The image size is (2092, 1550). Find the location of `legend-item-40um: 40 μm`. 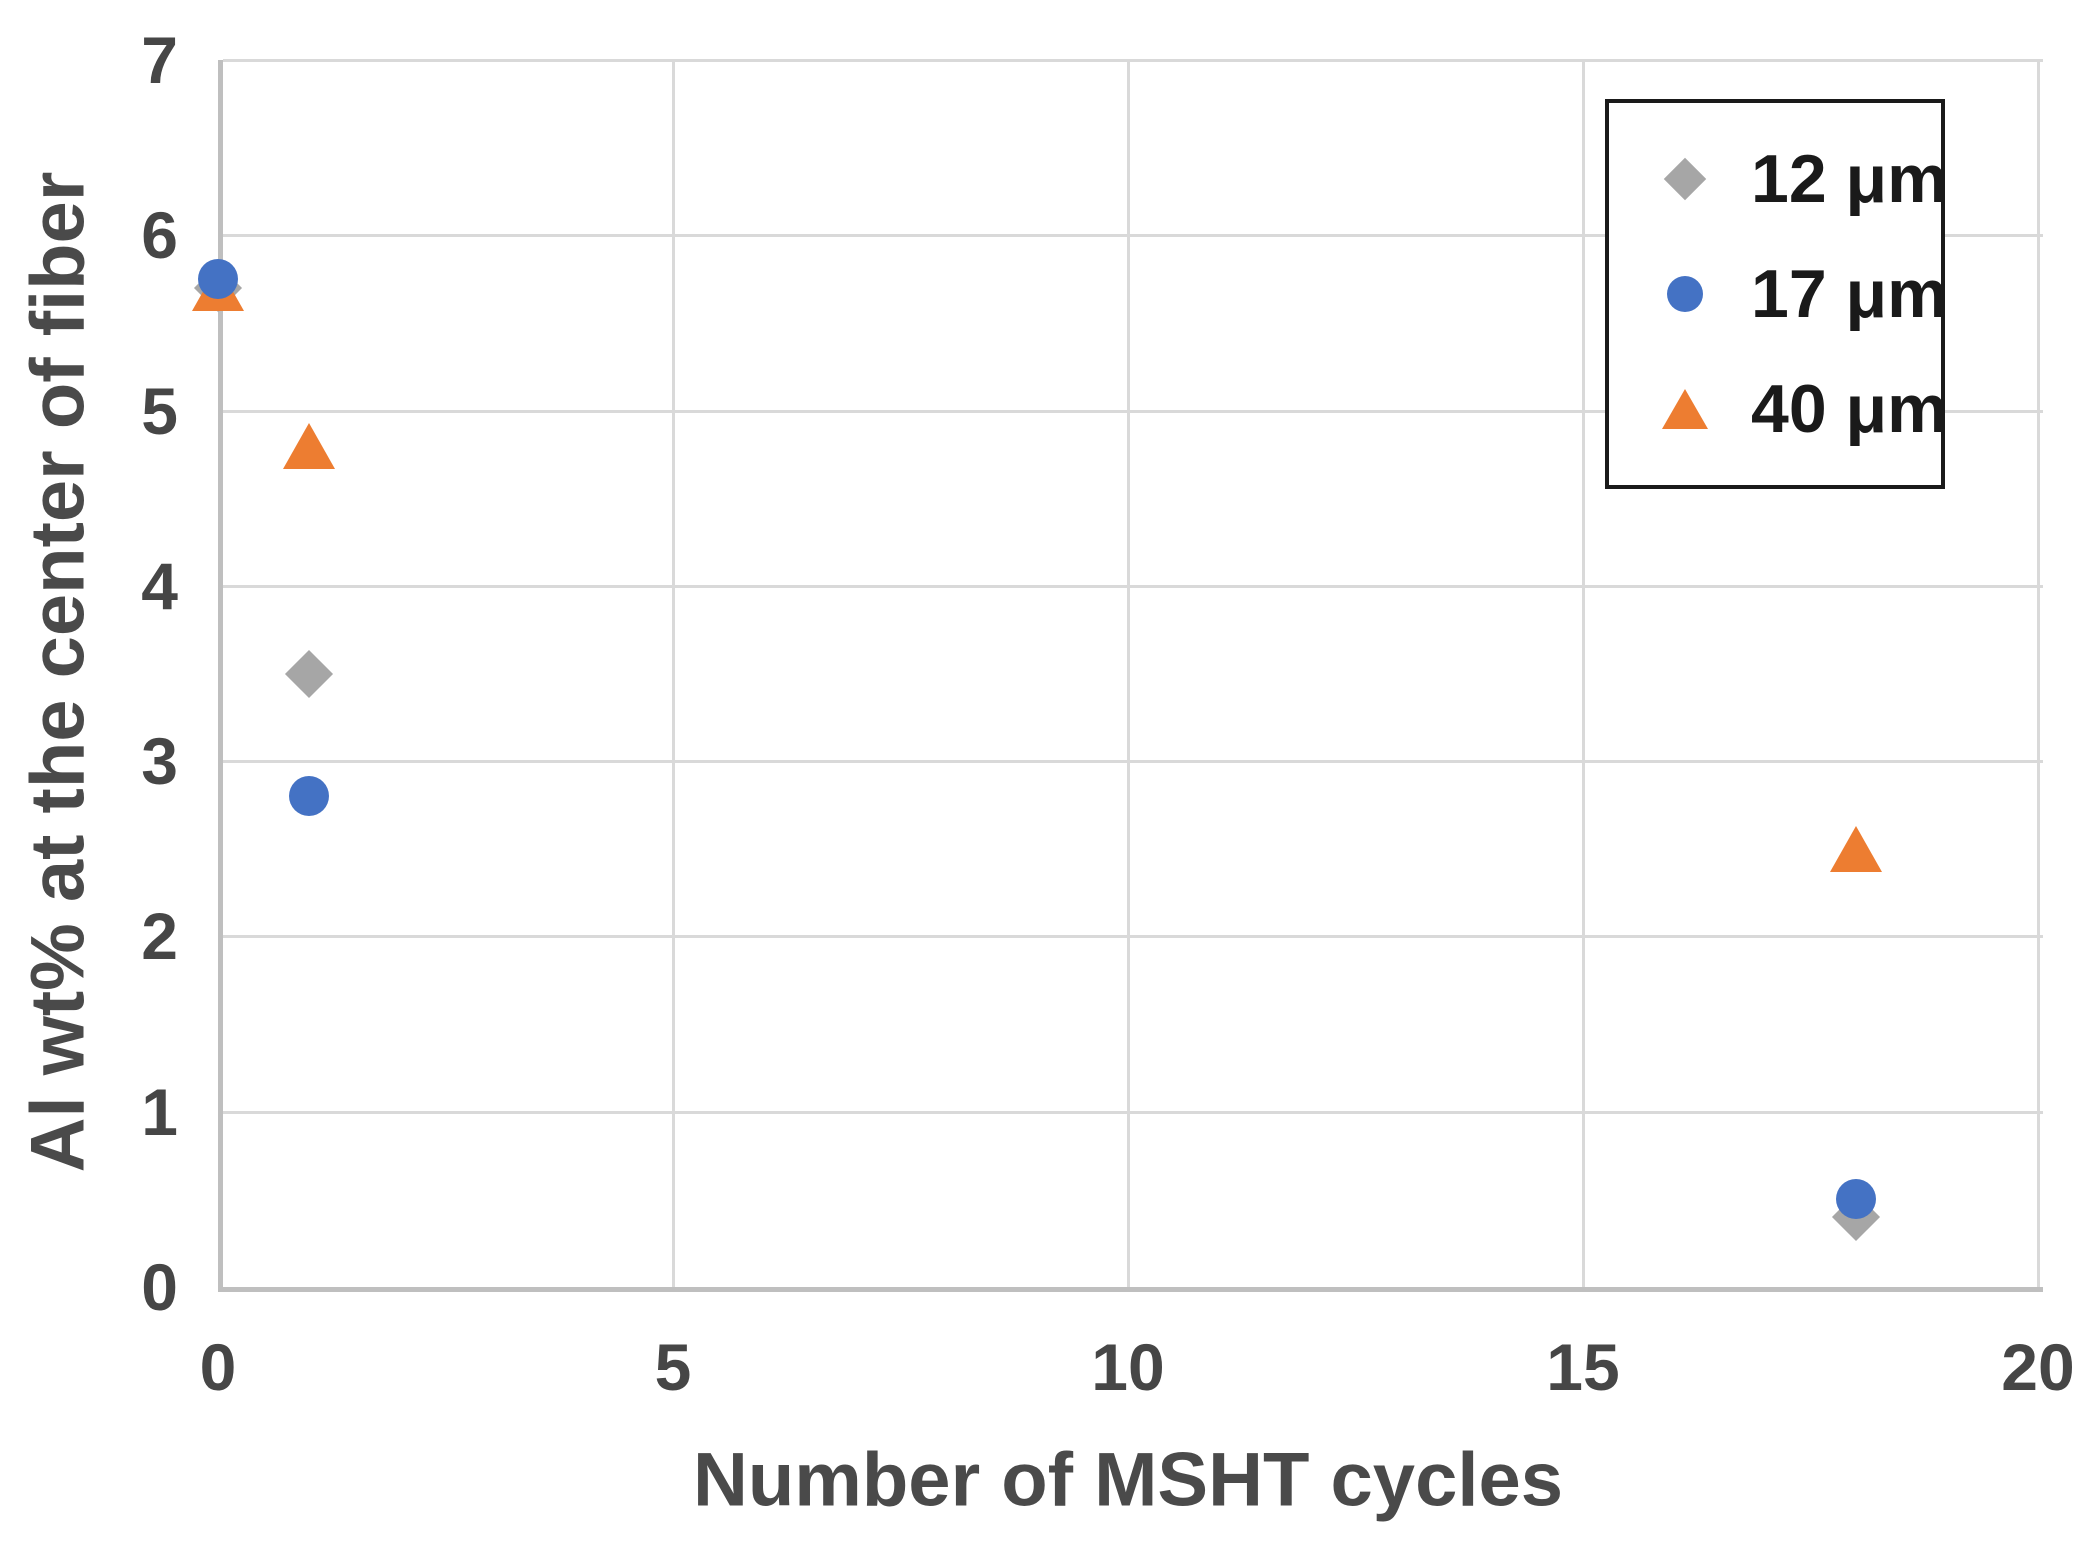

legend-item-40um: 40 μm is located at coordinates (1804, 409).